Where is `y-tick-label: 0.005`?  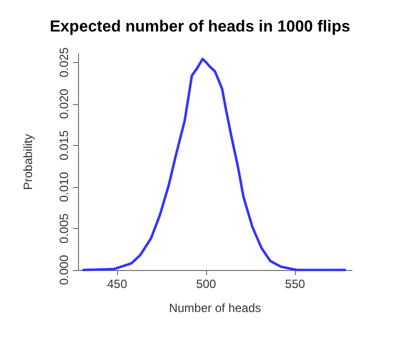
y-tick-label: 0.005 is located at coordinates (64, 228).